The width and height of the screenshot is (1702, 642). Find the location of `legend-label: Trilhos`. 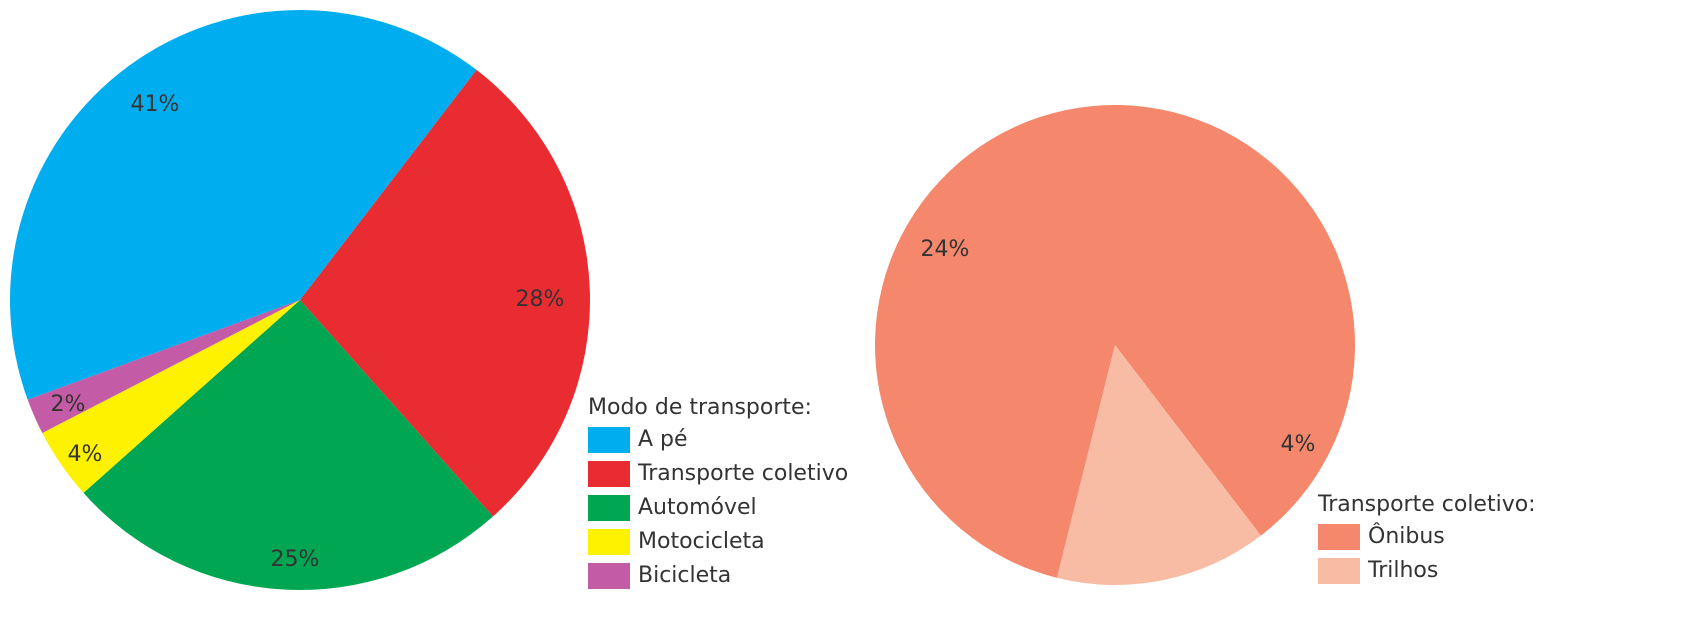

legend-label: Trilhos is located at coordinates (1402, 570).